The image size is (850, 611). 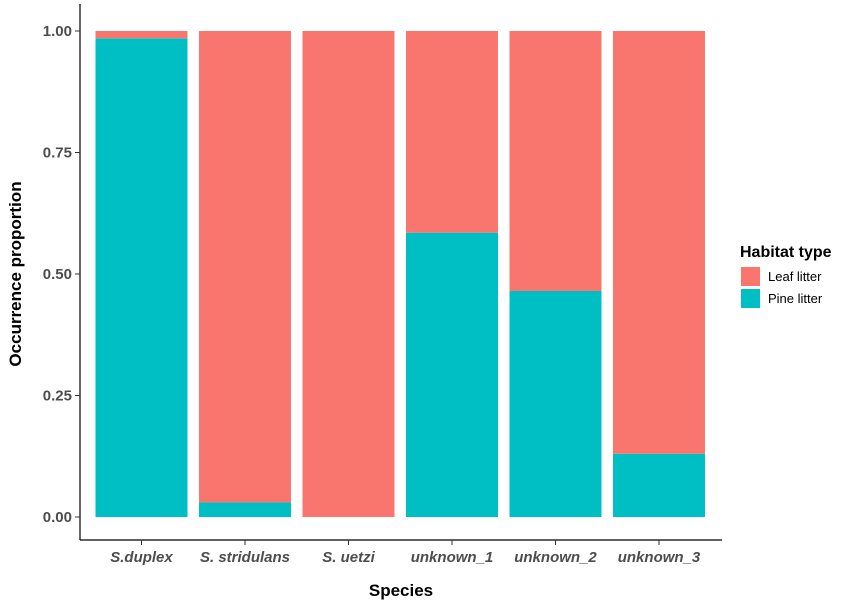 What do you see at coordinates (57, 517) in the screenshot?
I see `y-tick-label: 0.00` at bounding box center [57, 517].